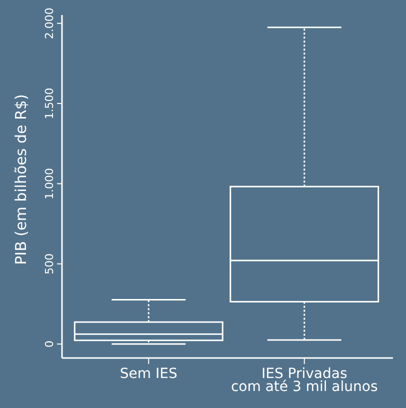 This screenshot has height=408, width=406. I want to click on y-axis-title: PIB (em bilhões de R$), so click(21, 179).